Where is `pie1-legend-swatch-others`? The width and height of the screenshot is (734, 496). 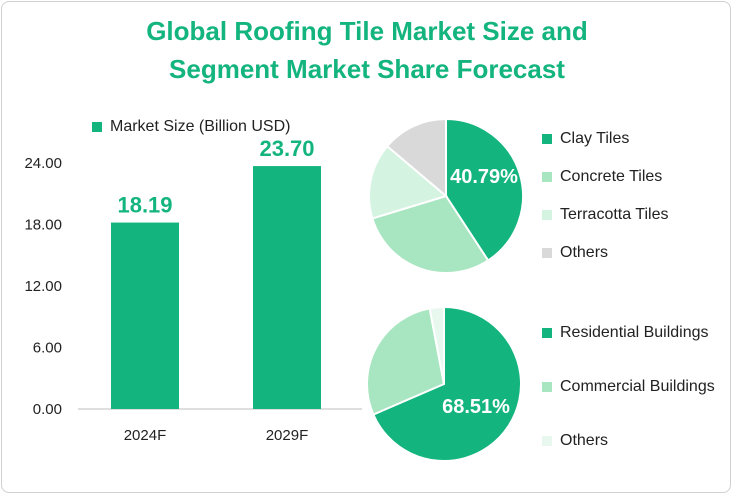 pie1-legend-swatch-others is located at coordinates (547, 253).